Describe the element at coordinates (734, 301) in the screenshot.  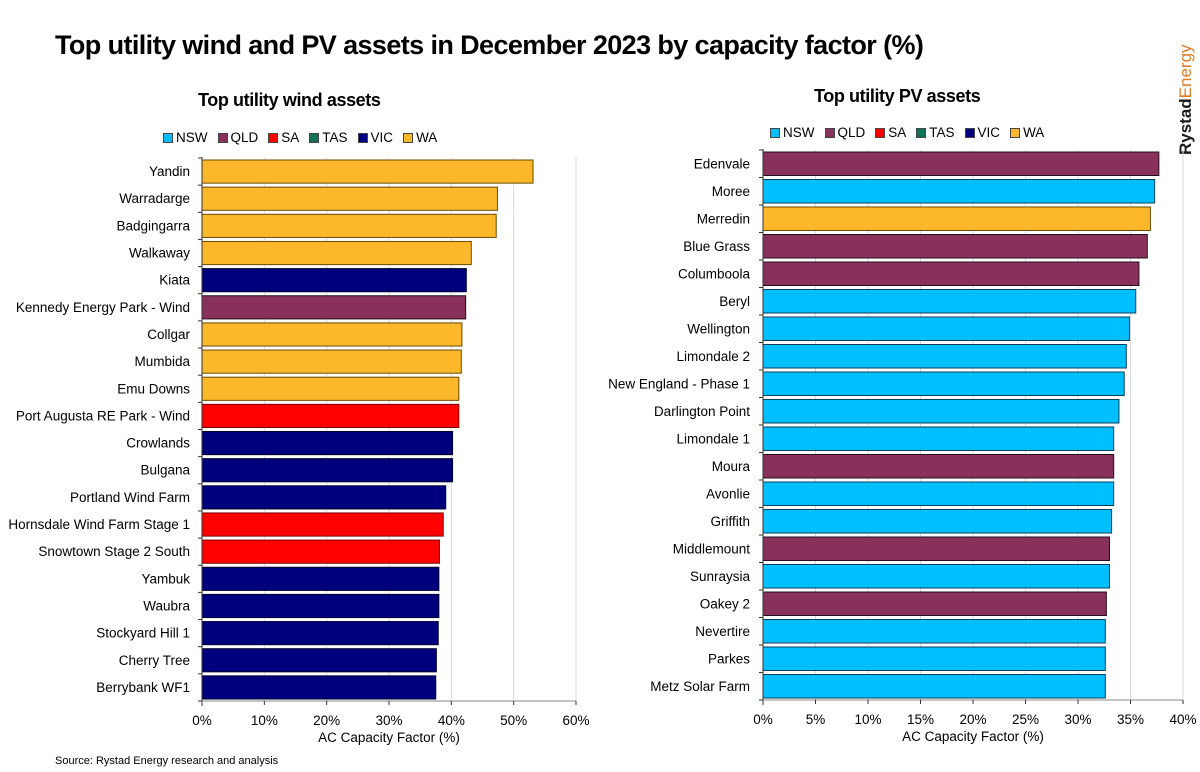
I see `category-label: Beryl` at that location.